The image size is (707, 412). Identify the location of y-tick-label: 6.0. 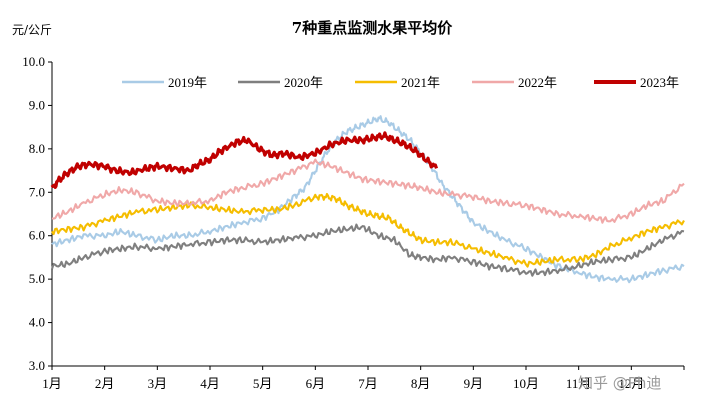
(37, 235).